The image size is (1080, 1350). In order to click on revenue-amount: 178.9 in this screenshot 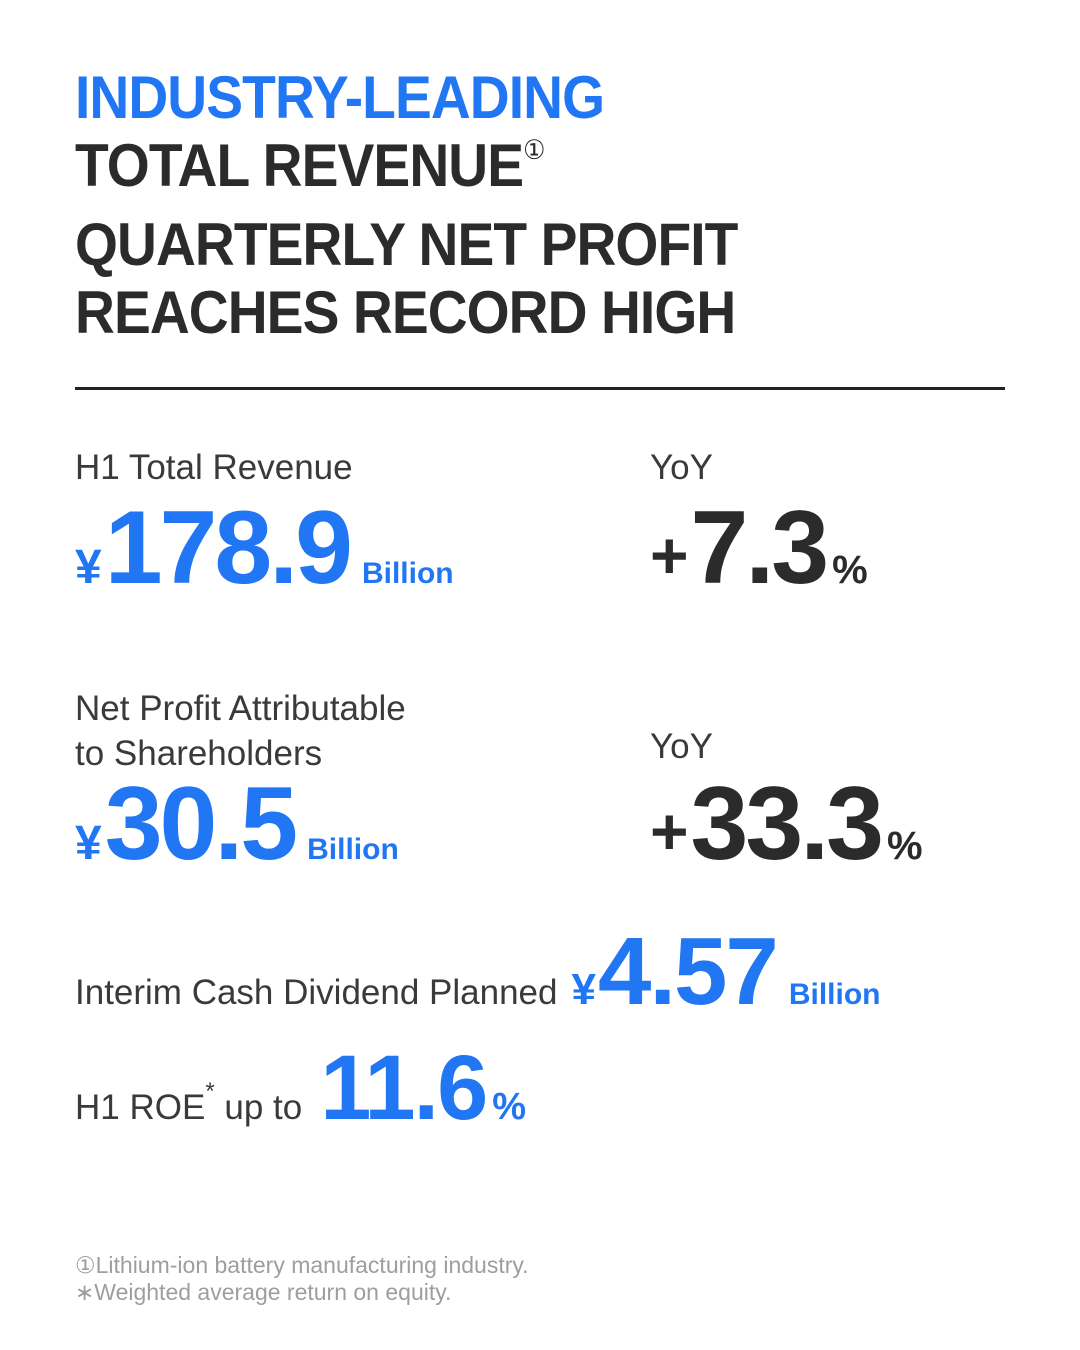, I will do `click(228, 548)`.